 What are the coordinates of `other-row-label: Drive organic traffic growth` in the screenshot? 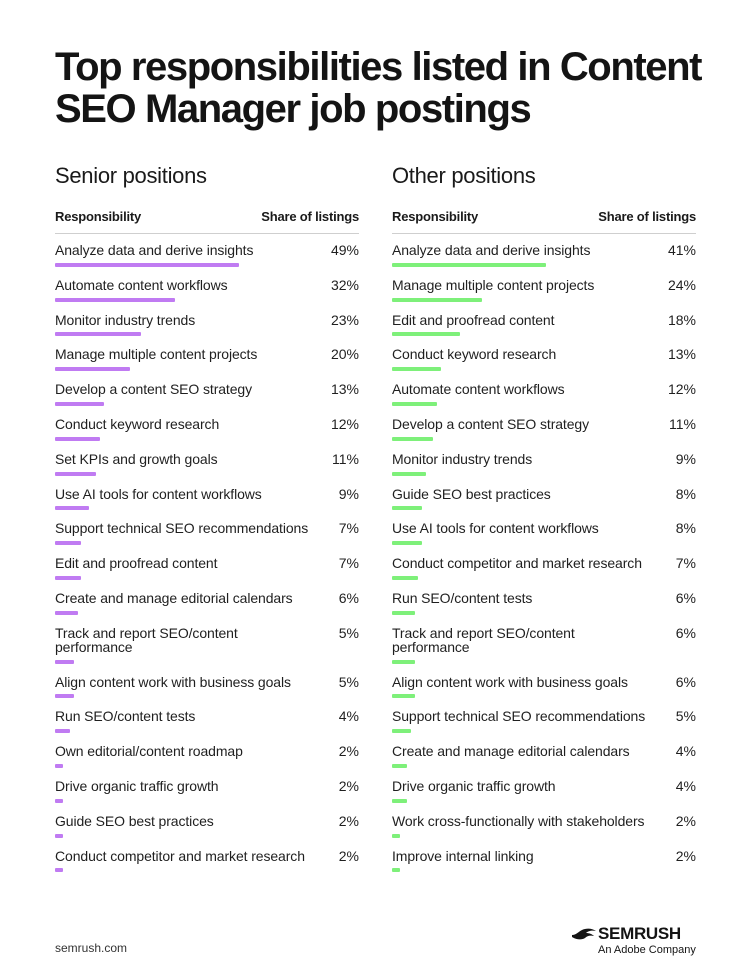 It's located at (474, 785).